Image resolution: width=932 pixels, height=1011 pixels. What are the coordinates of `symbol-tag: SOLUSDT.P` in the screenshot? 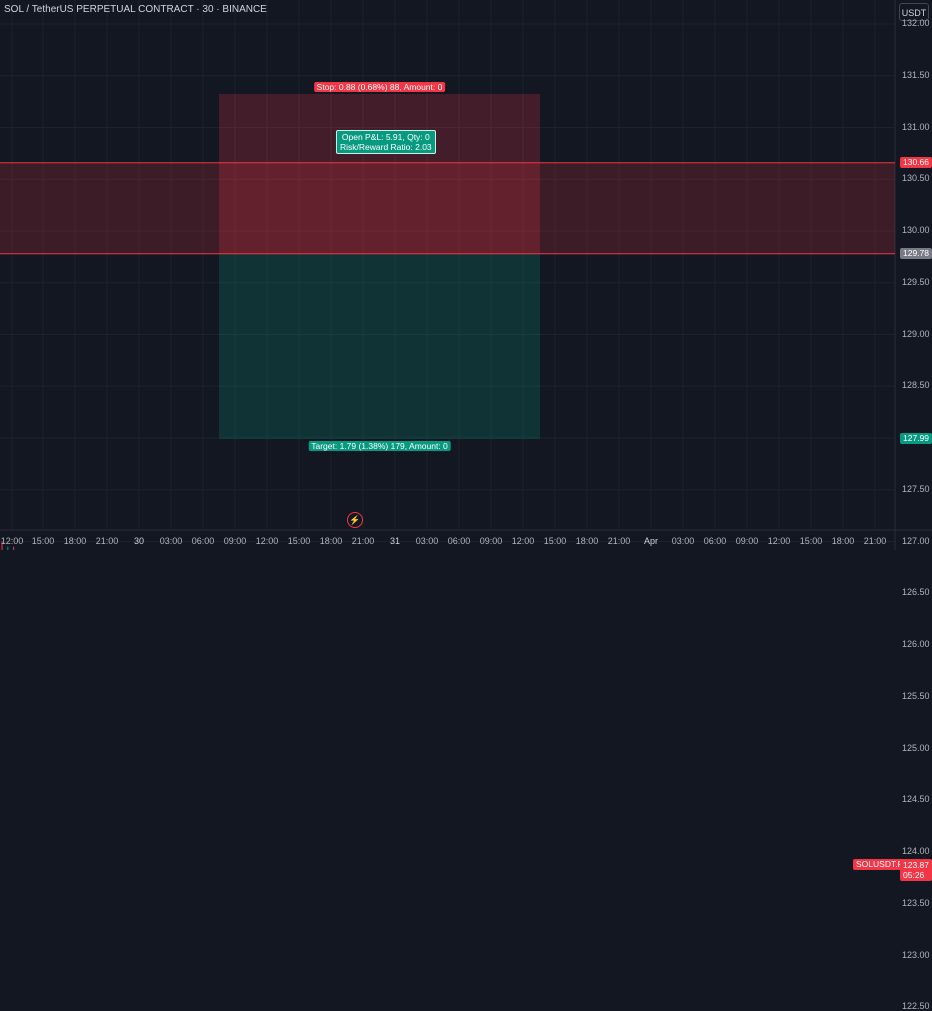 It's located at (880, 865).